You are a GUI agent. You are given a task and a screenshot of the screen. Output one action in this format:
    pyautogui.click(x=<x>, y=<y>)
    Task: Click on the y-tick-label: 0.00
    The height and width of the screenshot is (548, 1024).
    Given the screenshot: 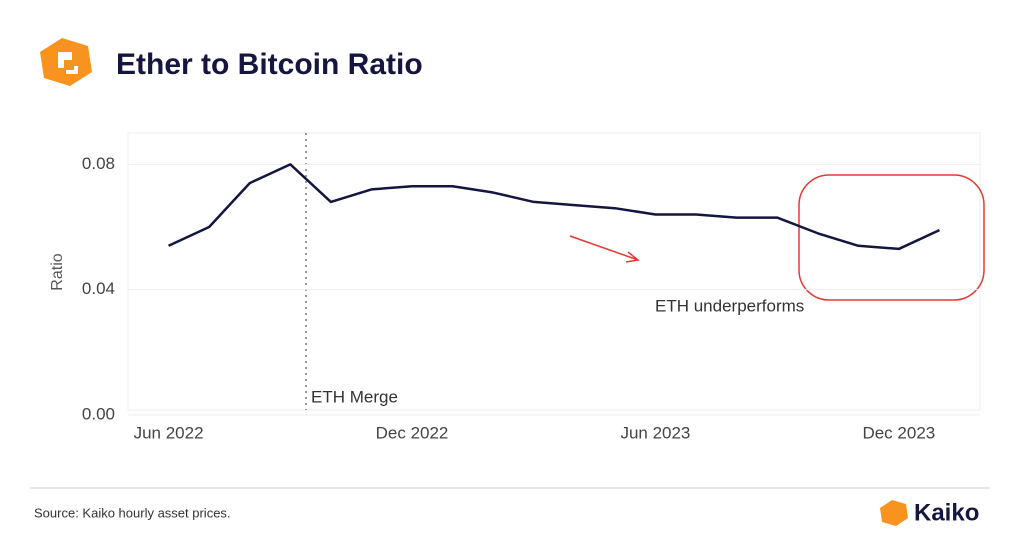 What is the action you would take?
    pyautogui.click(x=98, y=413)
    